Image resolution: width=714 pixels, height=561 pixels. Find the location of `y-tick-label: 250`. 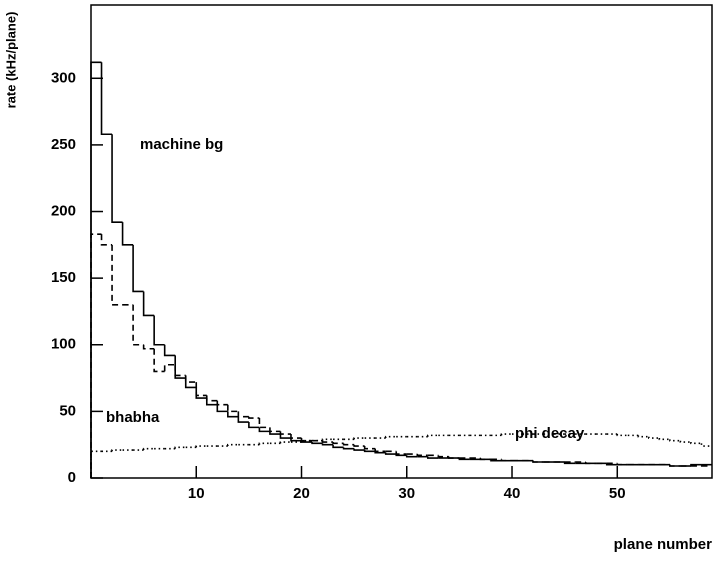

y-tick-label: 250 is located at coordinates (63, 144).